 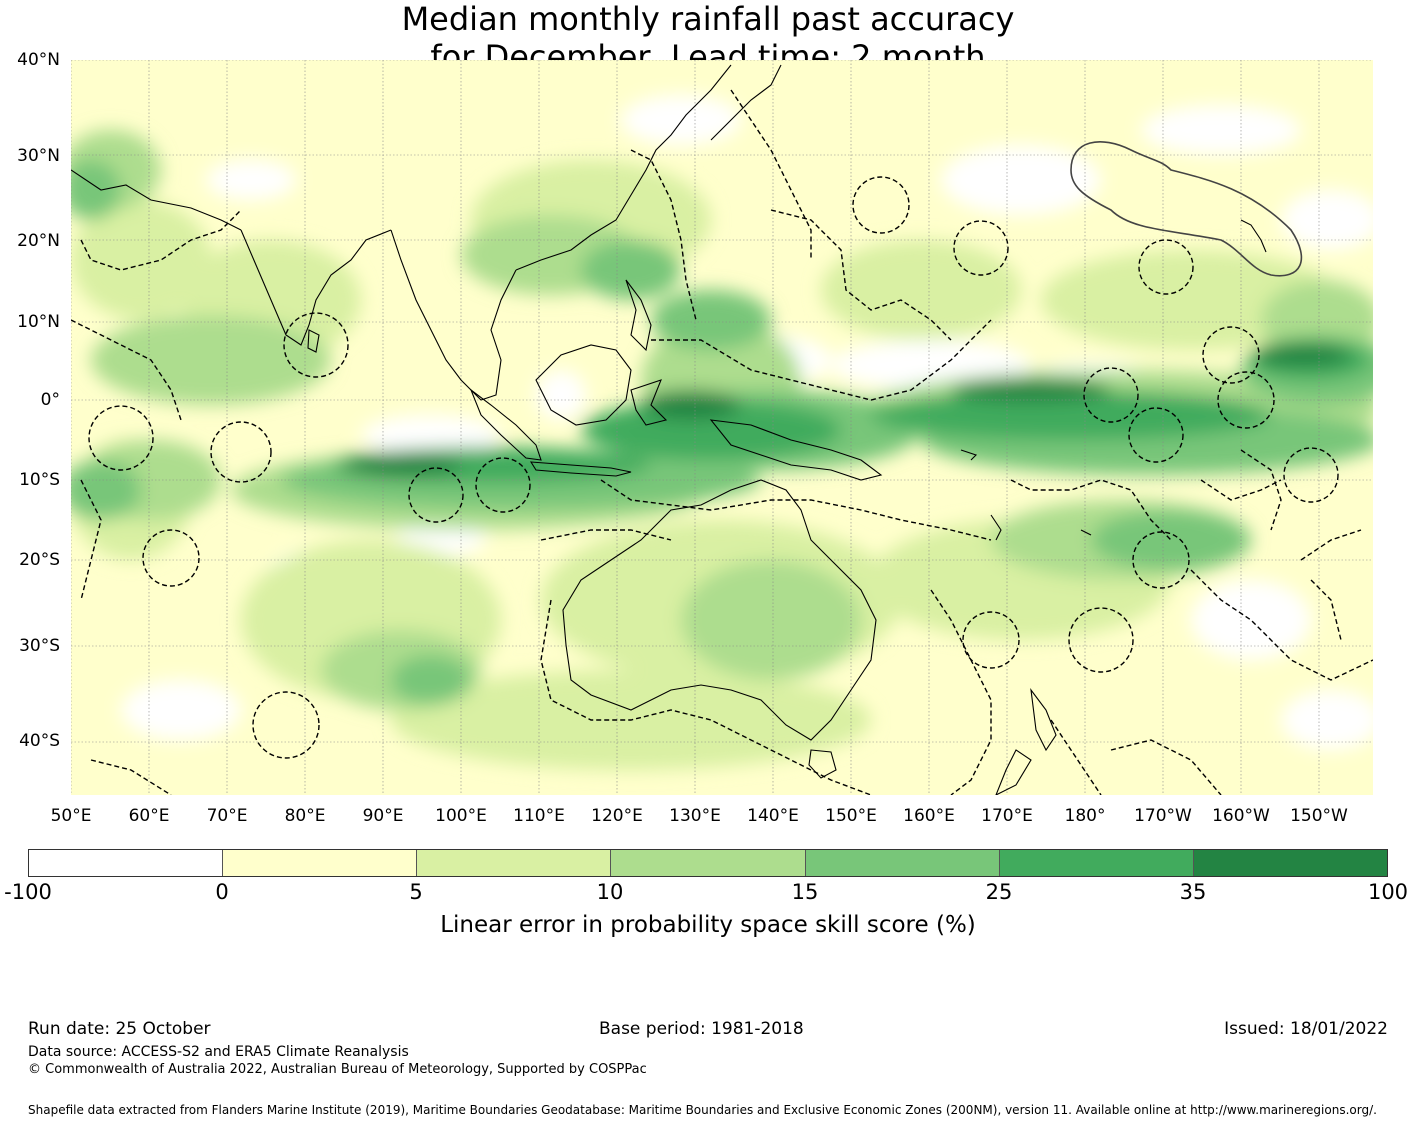 What do you see at coordinates (1163, 816) in the screenshot?
I see `lon-label-170w: 170°W` at bounding box center [1163, 816].